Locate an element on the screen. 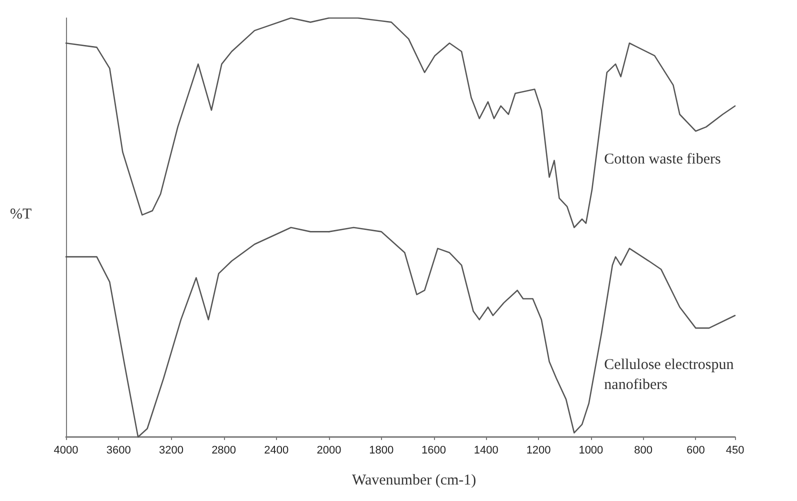 This screenshot has height=501, width=797. x-axis-title: Wavenumber (cm-1) is located at coordinates (414, 480).